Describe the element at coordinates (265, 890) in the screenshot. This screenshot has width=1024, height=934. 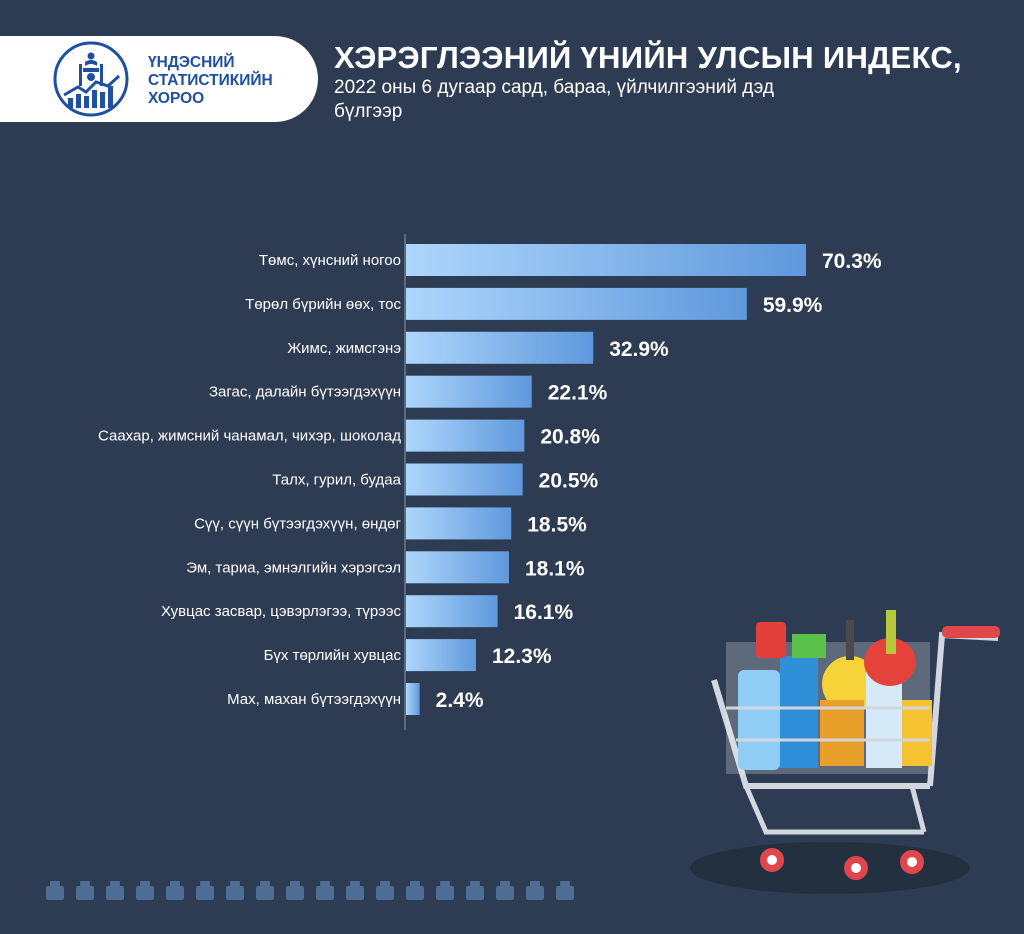
I see `basket-icon` at that location.